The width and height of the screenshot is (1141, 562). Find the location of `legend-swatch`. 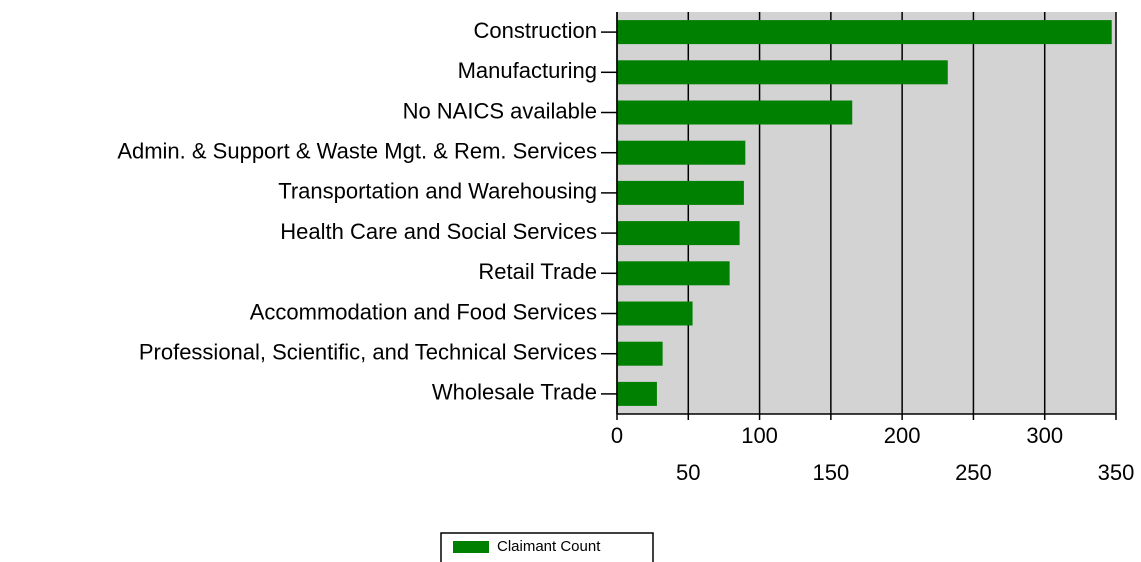

legend-swatch is located at coordinates (471, 547).